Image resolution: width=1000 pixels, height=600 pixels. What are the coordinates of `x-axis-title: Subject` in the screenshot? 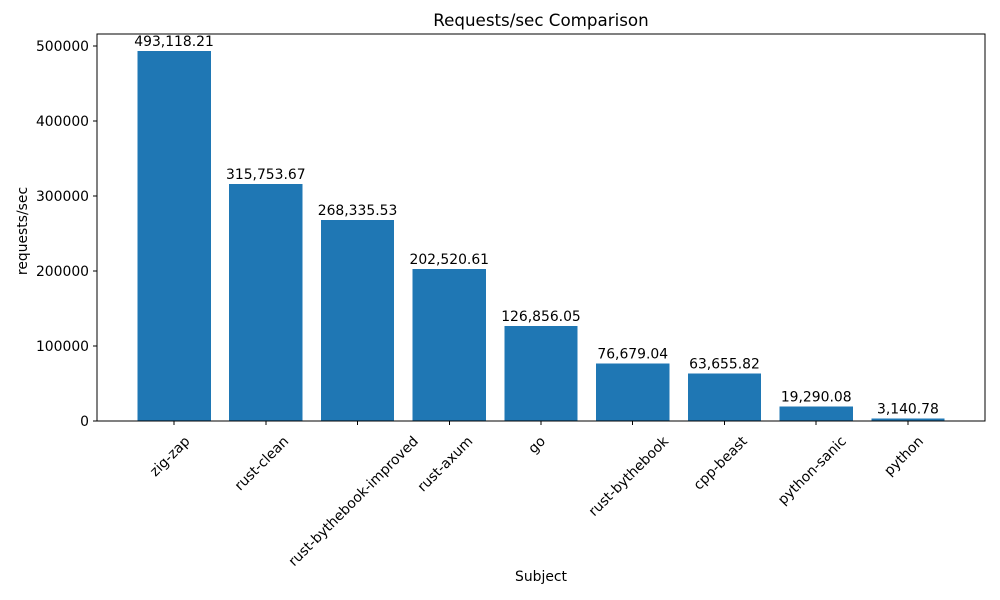 It's located at (541, 577).